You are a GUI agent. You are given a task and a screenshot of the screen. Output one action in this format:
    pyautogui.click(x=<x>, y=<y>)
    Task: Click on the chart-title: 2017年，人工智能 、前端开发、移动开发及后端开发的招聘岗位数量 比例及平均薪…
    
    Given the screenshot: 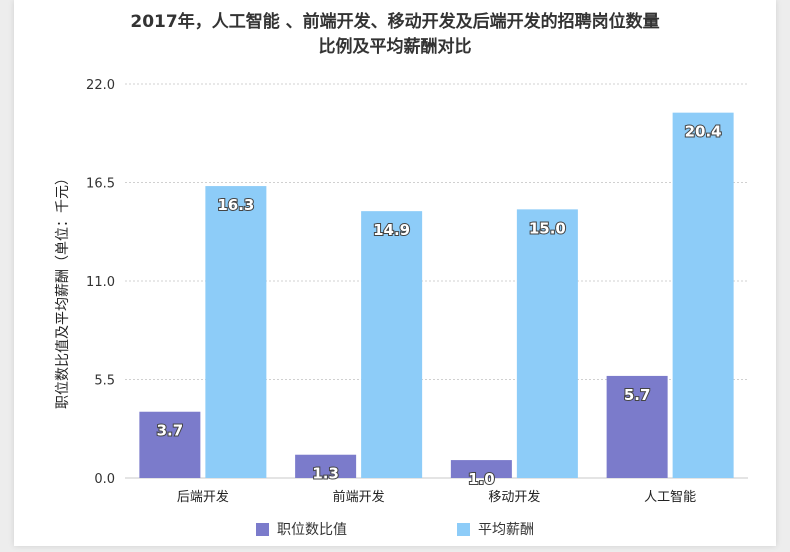 What is the action you would take?
    pyautogui.click(x=395, y=35)
    